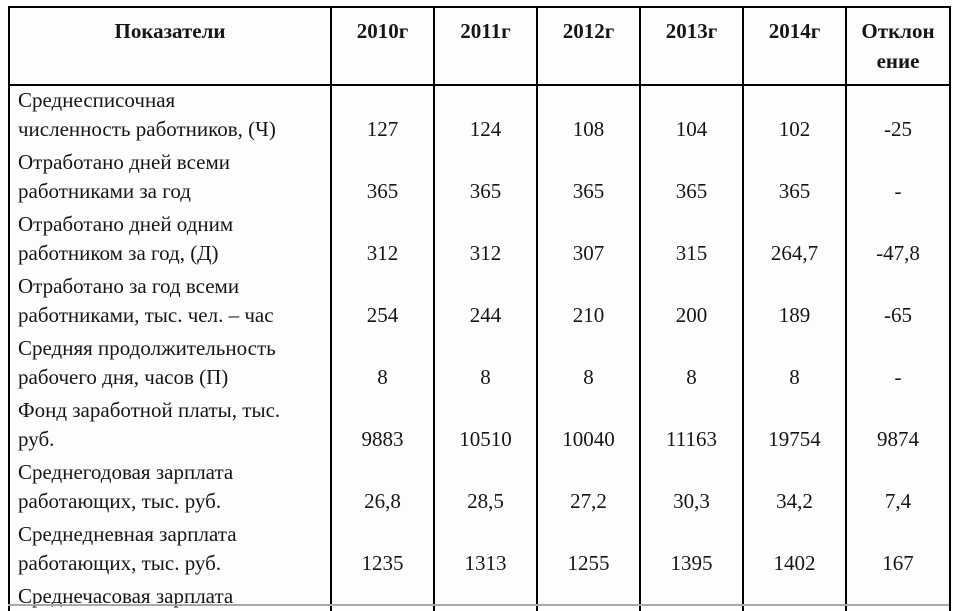 This screenshot has height=611, width=953. I want to click on cell-value: 210, so click(588, 303).